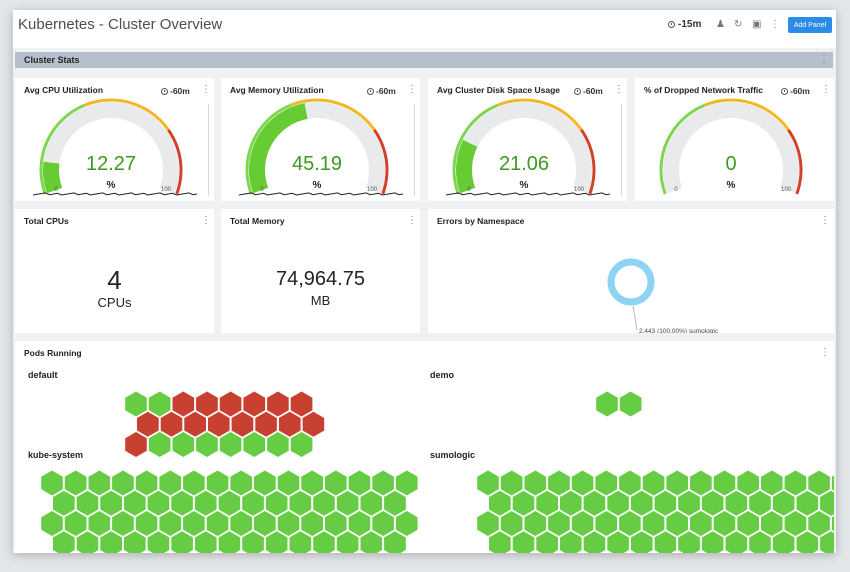 This screenshot has height=572, width=850. What do you see at coordinates (800, 91) in the screenshot?
I see `panel-time-value: -60m` at bounding box center [800, 91].